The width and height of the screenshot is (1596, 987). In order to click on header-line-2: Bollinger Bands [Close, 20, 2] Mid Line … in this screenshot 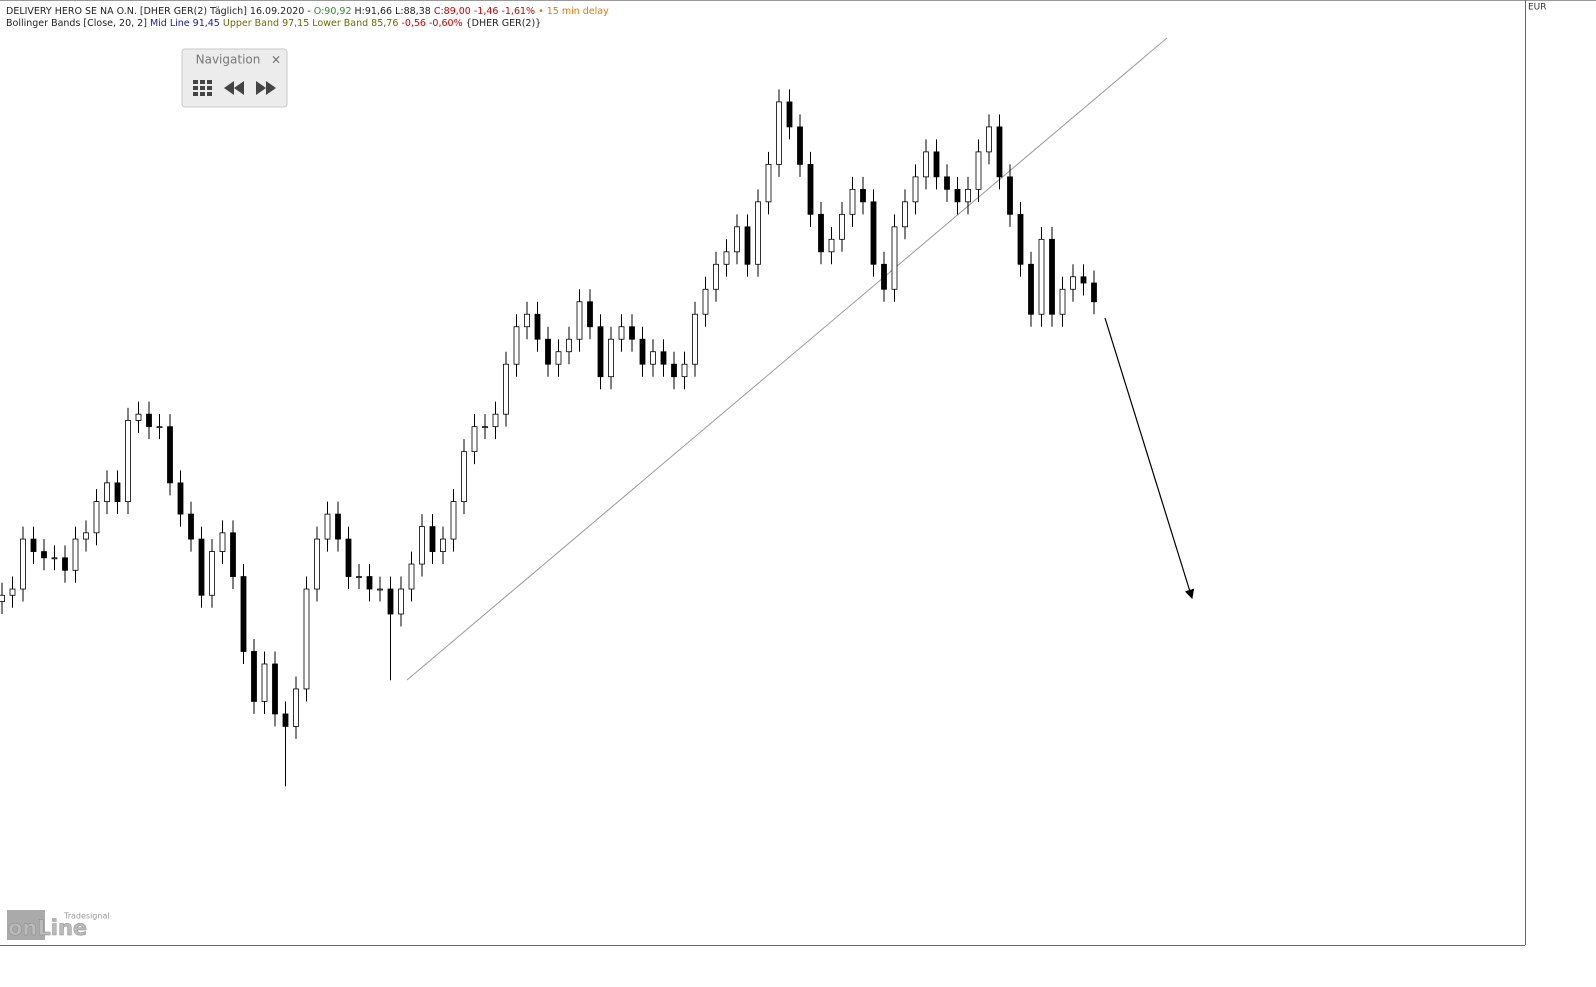, I will do `click(273, 23)`.